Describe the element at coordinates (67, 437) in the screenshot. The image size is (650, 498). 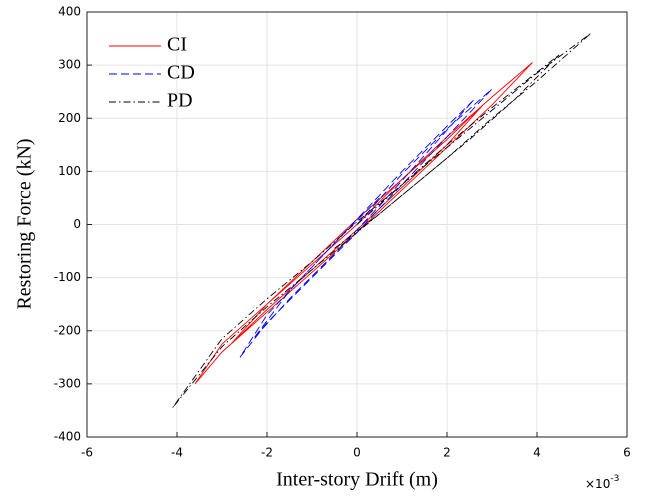
I see `y-tick-label: -400` at that location.